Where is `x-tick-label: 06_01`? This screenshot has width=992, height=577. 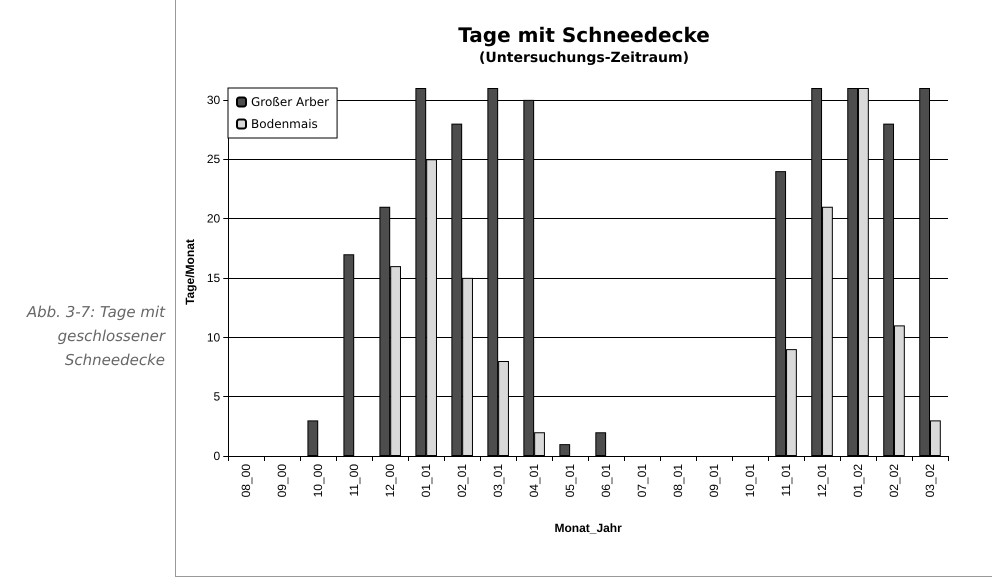
x-tick-label: 06_01 is located at coordinates (606, 481).